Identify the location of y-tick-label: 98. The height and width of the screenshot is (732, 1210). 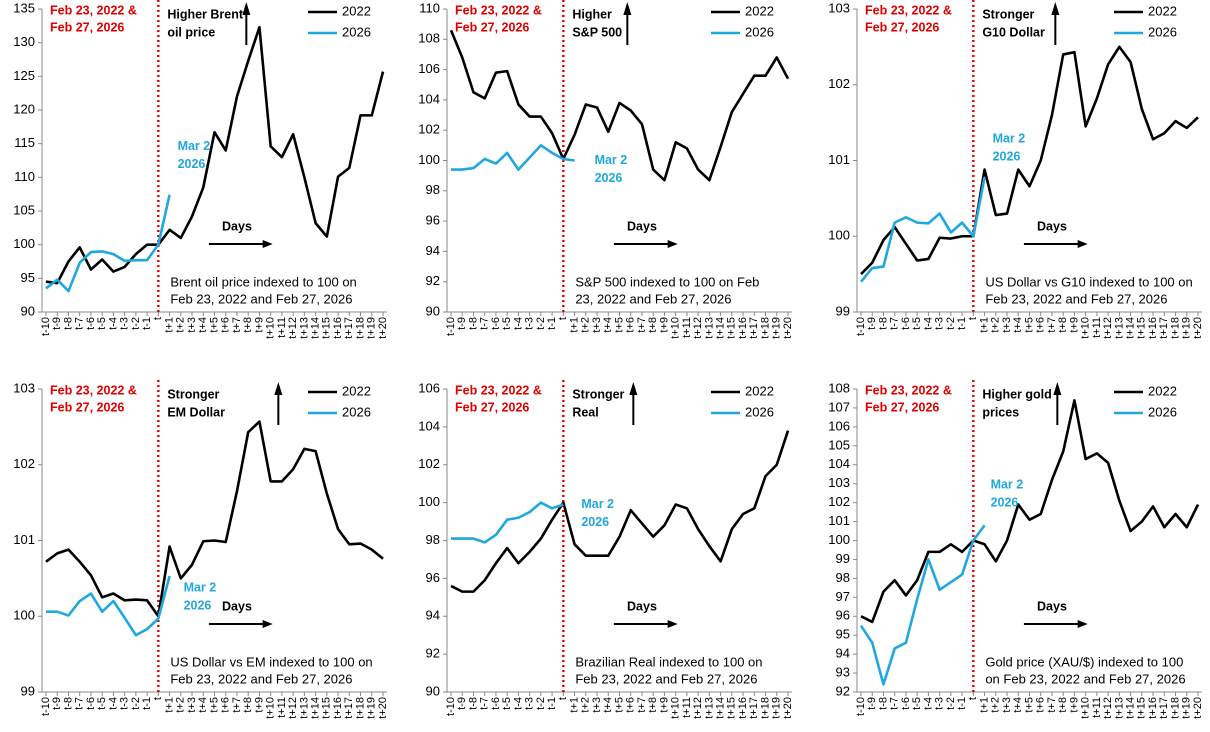
(843, 577).